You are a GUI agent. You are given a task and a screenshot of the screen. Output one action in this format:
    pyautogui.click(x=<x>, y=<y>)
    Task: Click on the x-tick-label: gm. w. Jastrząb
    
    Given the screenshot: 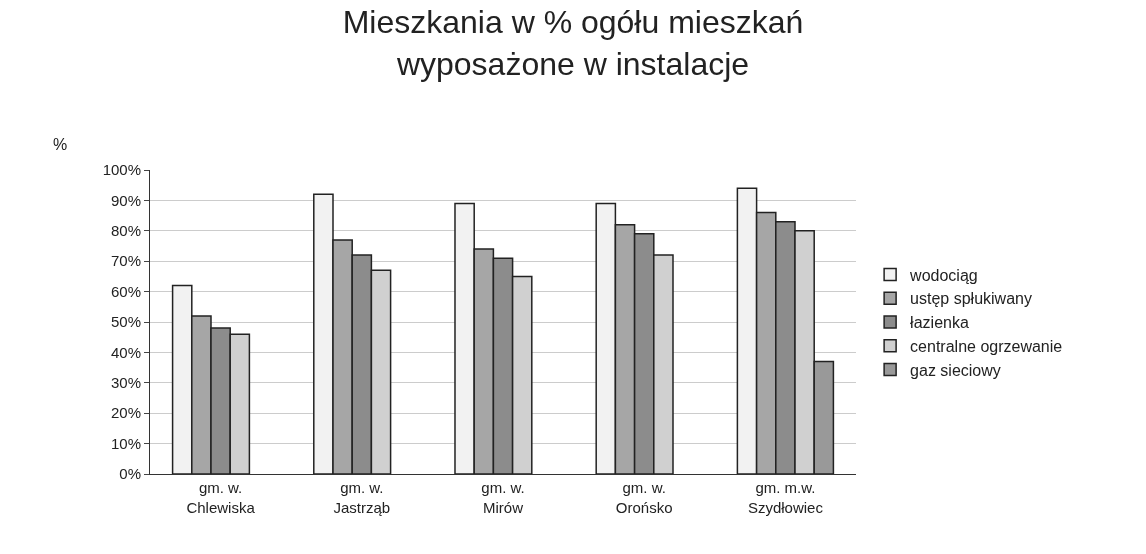 What is the action you would take?
    pyautogui.click(x=362, y=497)
    